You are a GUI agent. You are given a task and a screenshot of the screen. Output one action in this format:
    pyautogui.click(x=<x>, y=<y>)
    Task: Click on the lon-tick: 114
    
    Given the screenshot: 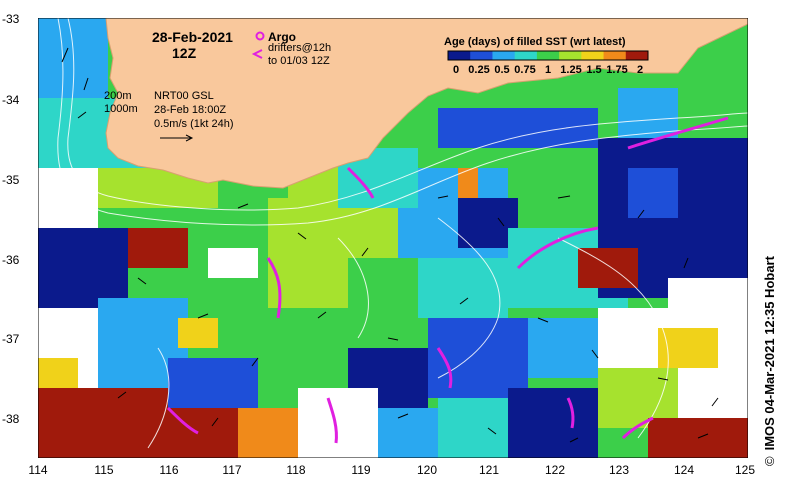 What is the action you would take?
    pyautogui.click(x=38, y=470)
    